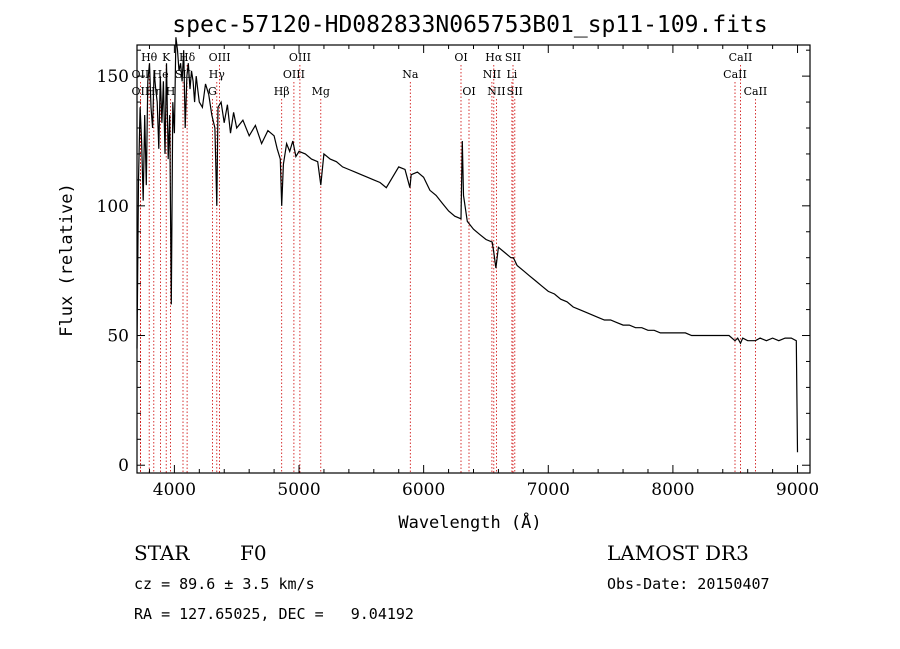 This screenshot has height=649, width=900. What do you see at coordinates (672, 490) in the screenshot?
I see `x-tick-label-4: 8000` at bounding box center [672, 490].